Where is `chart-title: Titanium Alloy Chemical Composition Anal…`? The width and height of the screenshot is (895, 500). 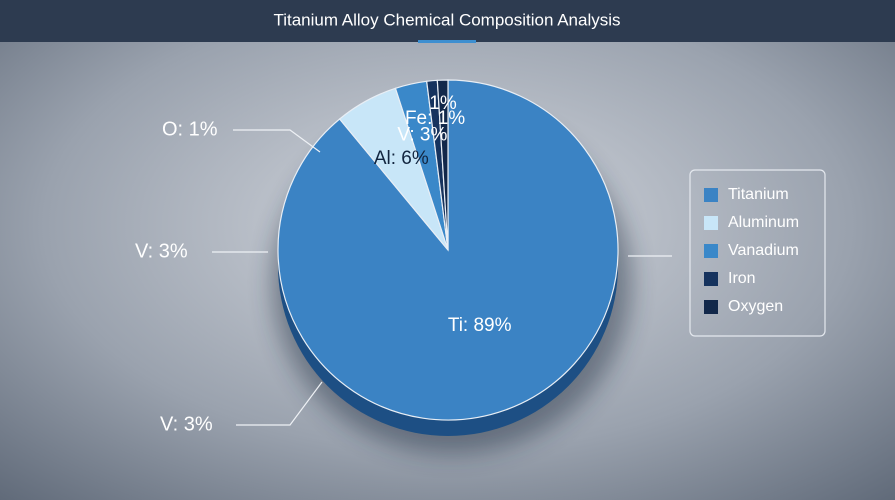 chart-title: Titanium Alloy Chemical Composition Anal… is located at coordinates (446, 19).